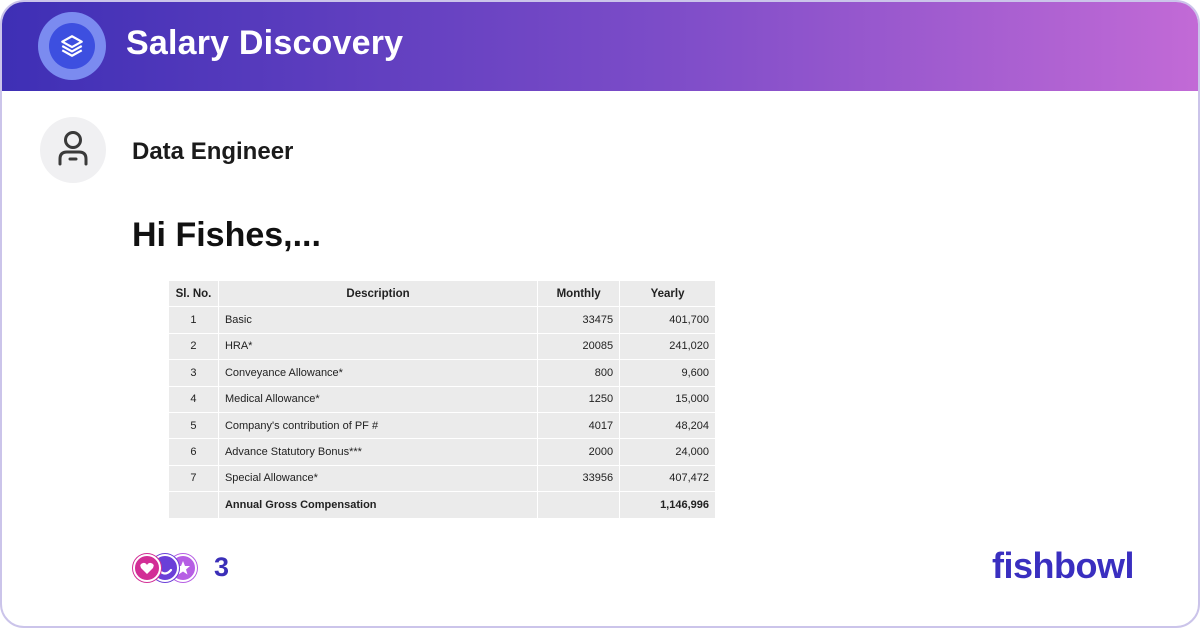 The height and width of the screenshot is (628, 1200). I want to click on cell-yearly: 407,472, so click(667, 478).